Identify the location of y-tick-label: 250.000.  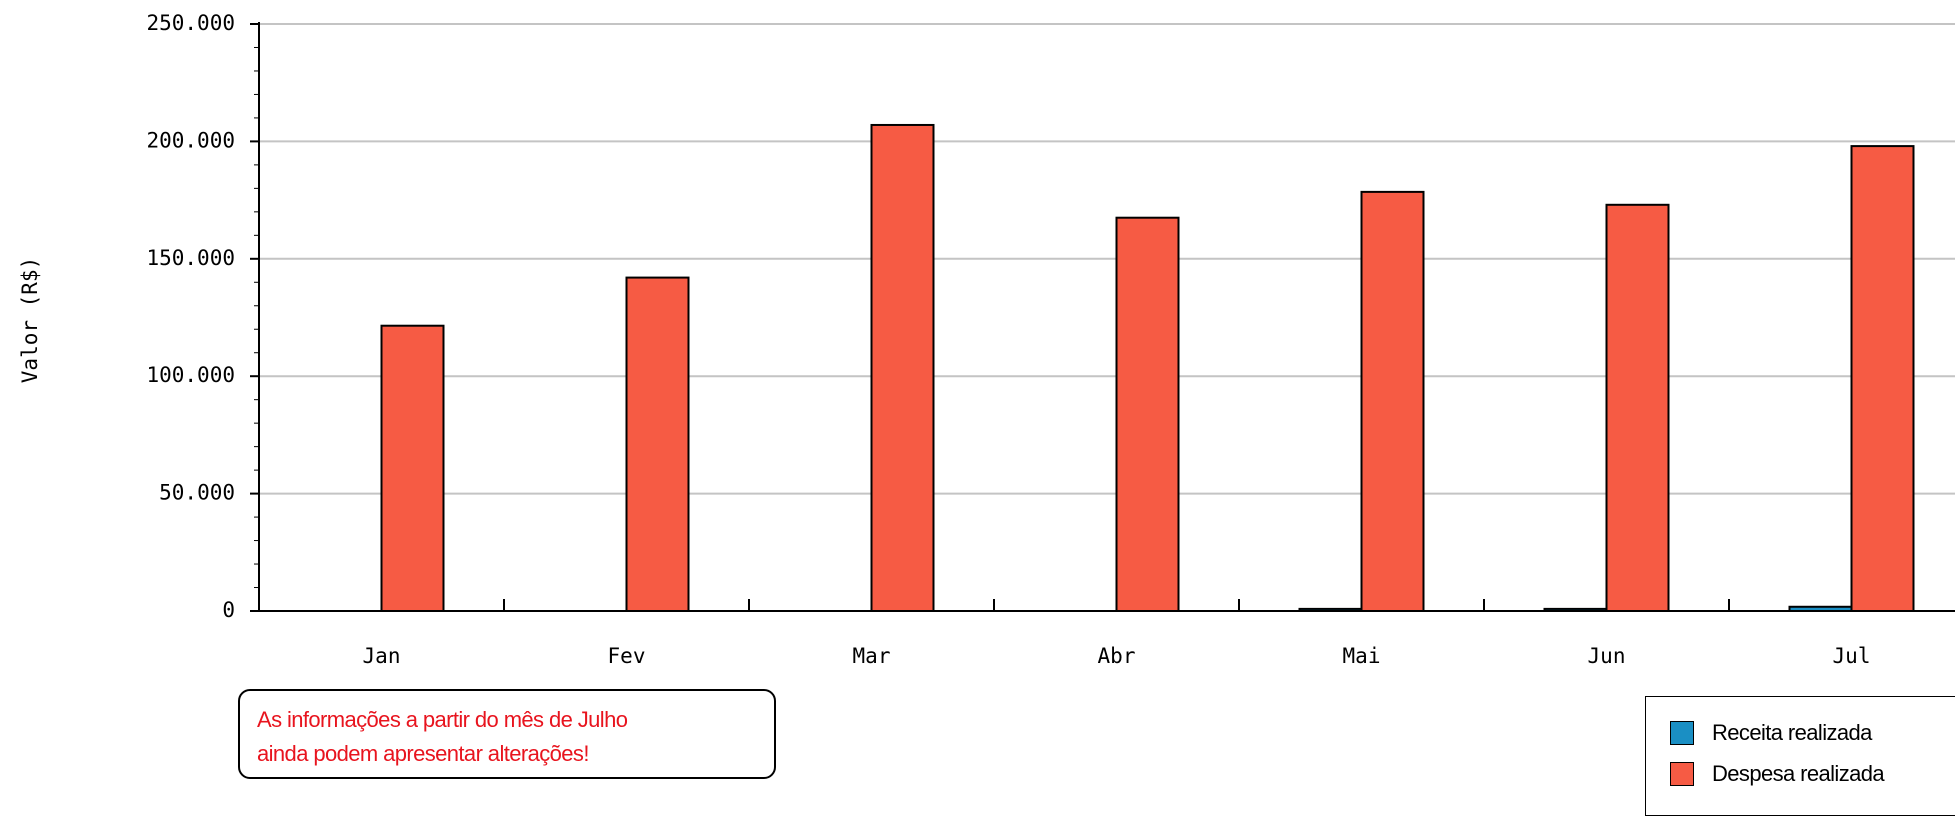
(190, 23).